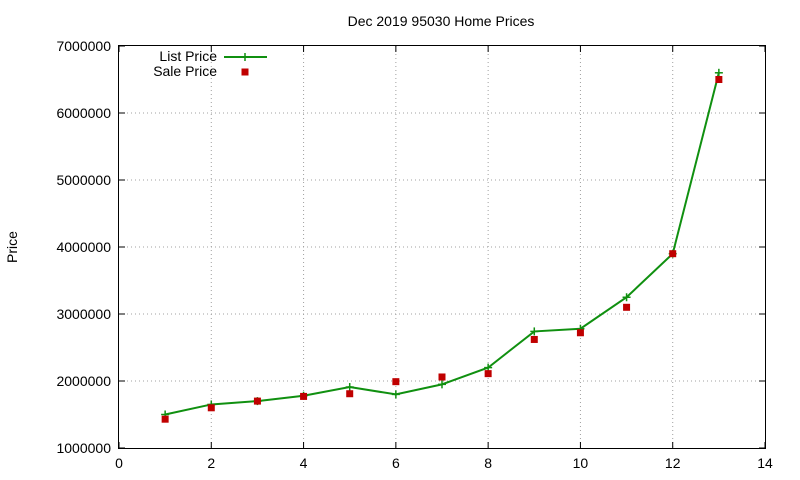 This screenshot has height=480, width=800. Describe the element at coordinates (83, 247) in the screenshot. I see `y-tick-label: 4000000` at that location.